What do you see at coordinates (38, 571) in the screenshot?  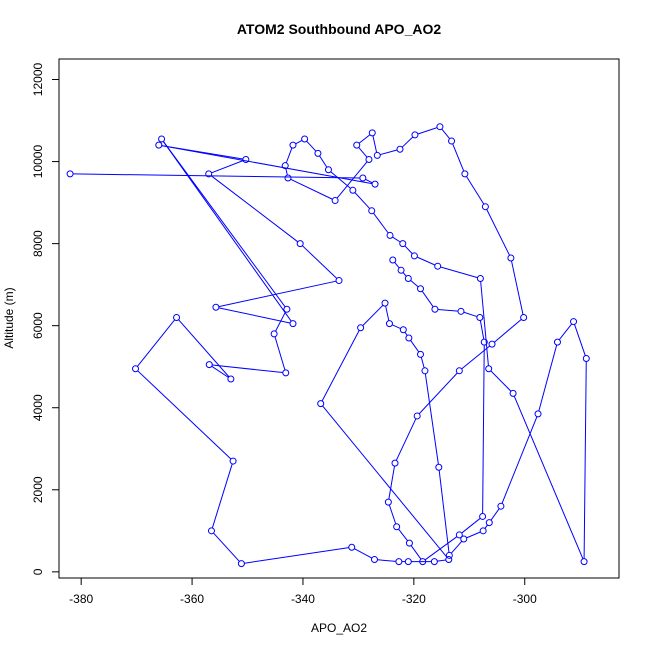 I see `y-tick-label: 0` at bounding box center [38, 571].